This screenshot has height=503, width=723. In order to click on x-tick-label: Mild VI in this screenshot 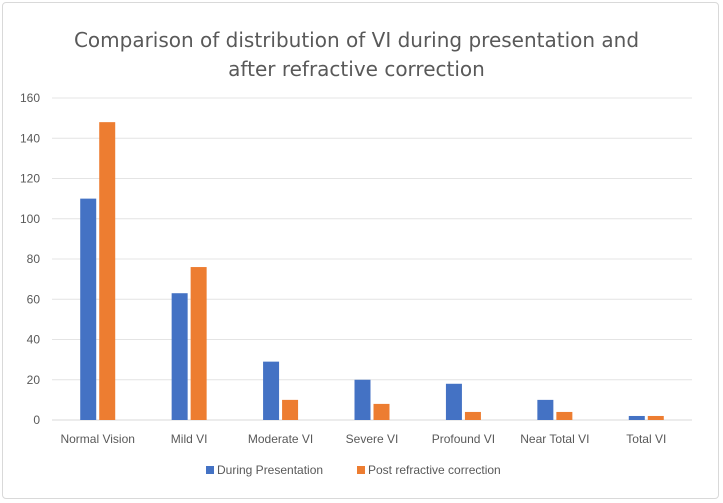, I will do `click(189, 439)`.